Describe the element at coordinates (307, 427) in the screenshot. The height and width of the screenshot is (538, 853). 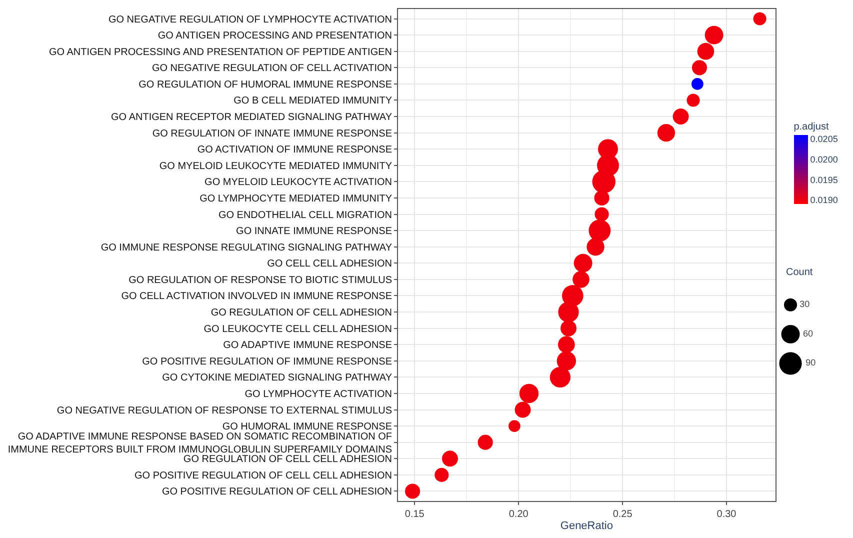
I see `y-tick-label: GO HUMORAL IMMUNE RESPONSE` at that location.